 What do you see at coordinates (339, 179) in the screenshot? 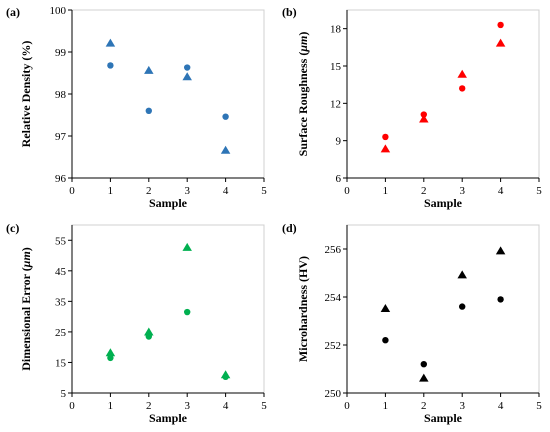
I see `y-tick-label: 6` at bounding box center [339, 179].